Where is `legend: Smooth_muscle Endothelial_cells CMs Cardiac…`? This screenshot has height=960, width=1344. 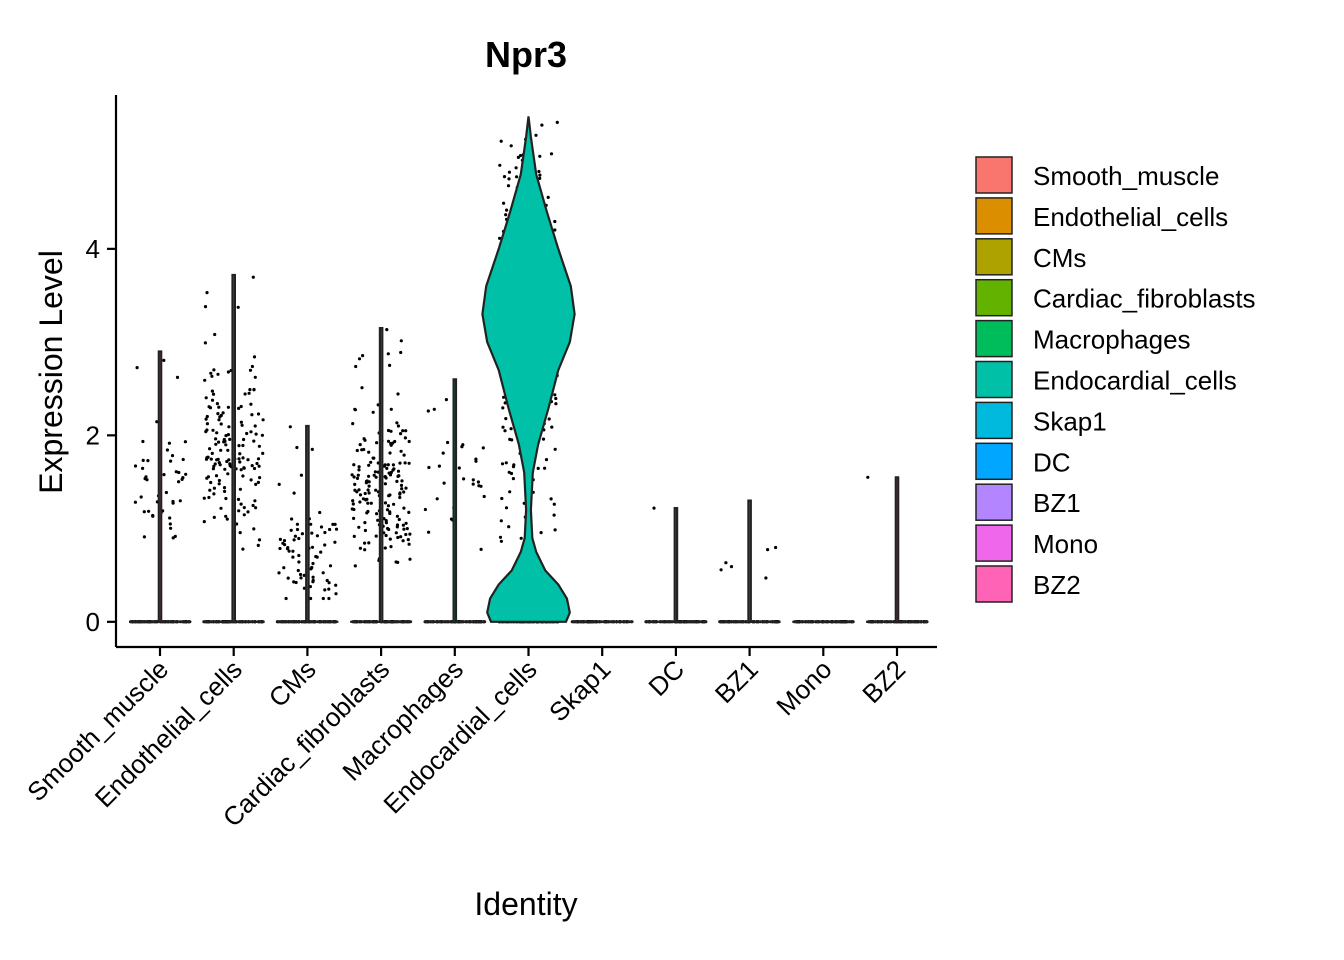 legend: Smooth_muscle Endothelial_cells CMs Cardiac… is located at coordinates (1115, 379).